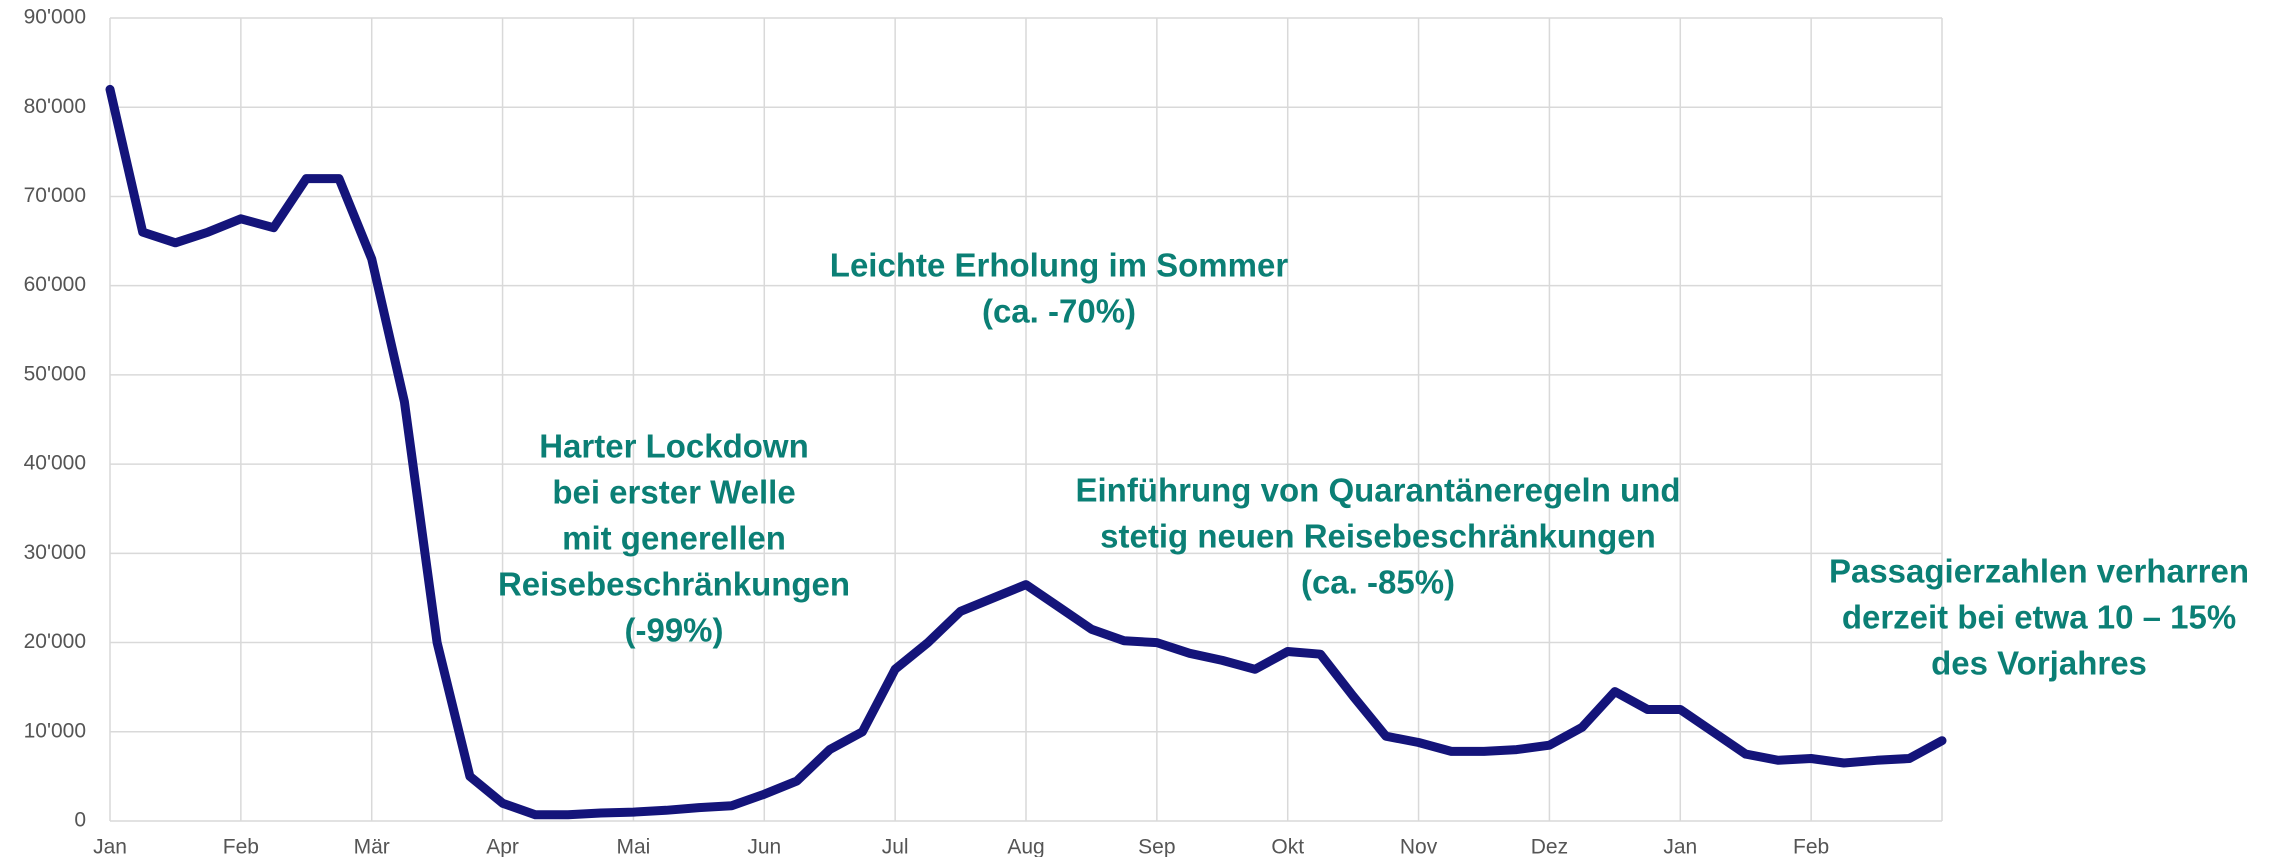  Describe the element at coordinates (673, 492) in the screenshot. I see `annotation: bei erster Welle` at that location.